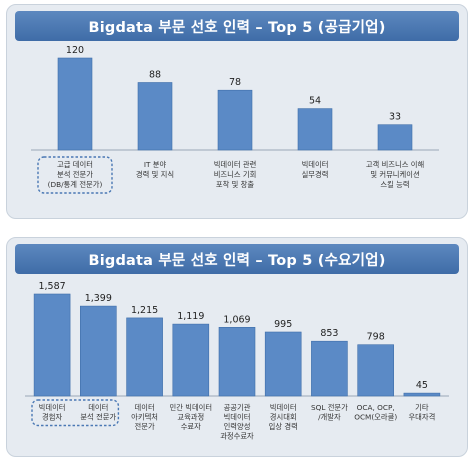  I want to click on category-label-8: 기타 우대자격, so click(421, 412).